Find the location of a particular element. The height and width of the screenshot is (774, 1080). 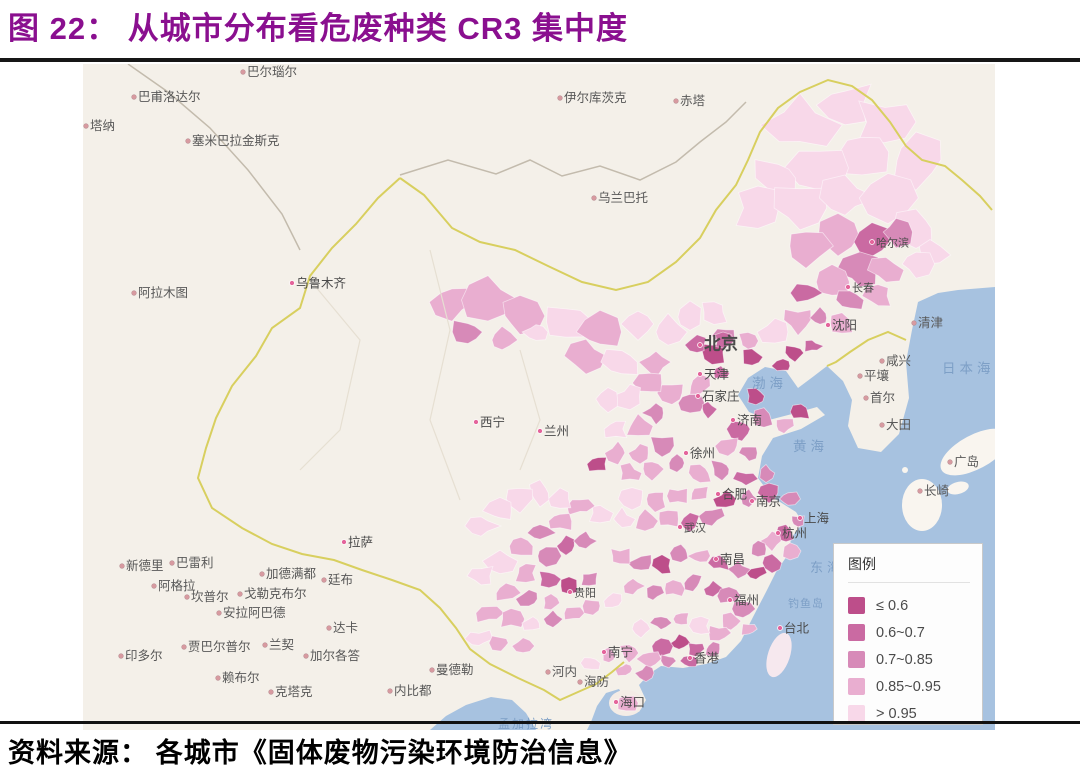

city-label: 北京 is located at coordinates (721, 344).